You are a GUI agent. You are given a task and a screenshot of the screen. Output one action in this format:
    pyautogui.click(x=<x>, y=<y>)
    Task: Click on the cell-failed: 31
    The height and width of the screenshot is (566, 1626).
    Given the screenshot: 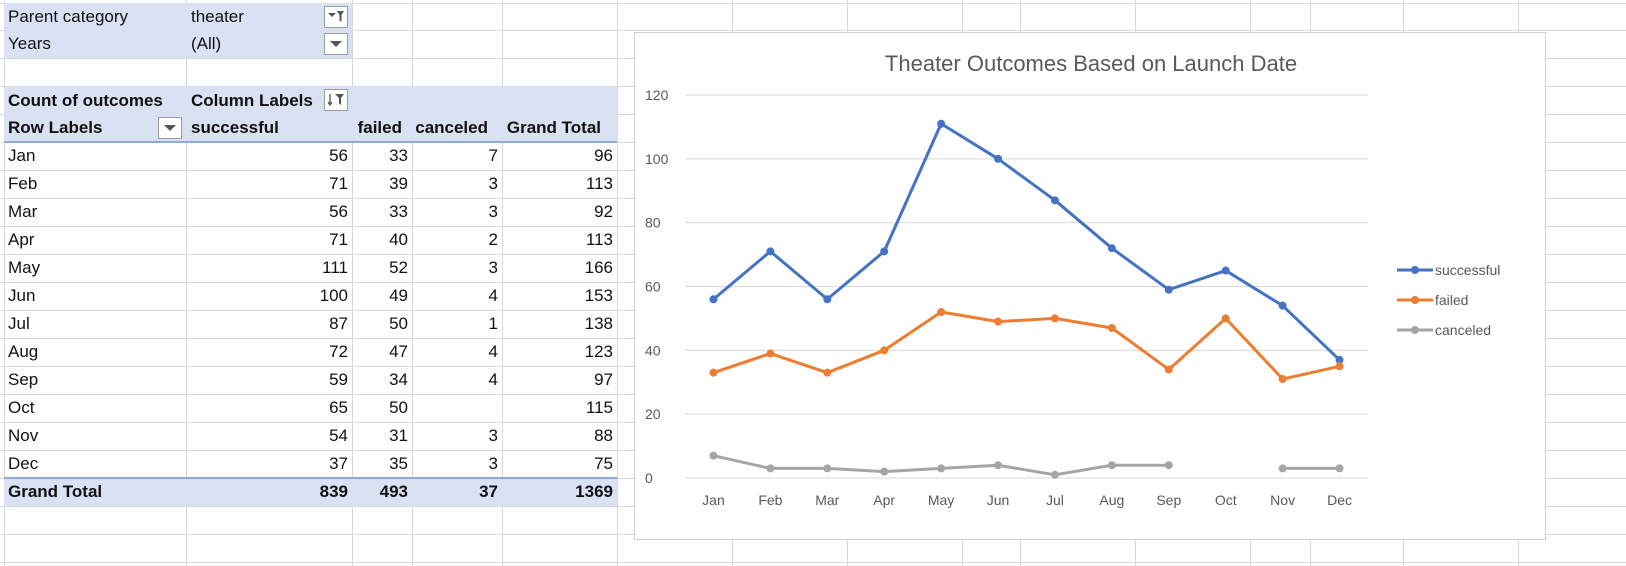 What is the action you would take?
    pyautogui.click(x=398, y=435)
    